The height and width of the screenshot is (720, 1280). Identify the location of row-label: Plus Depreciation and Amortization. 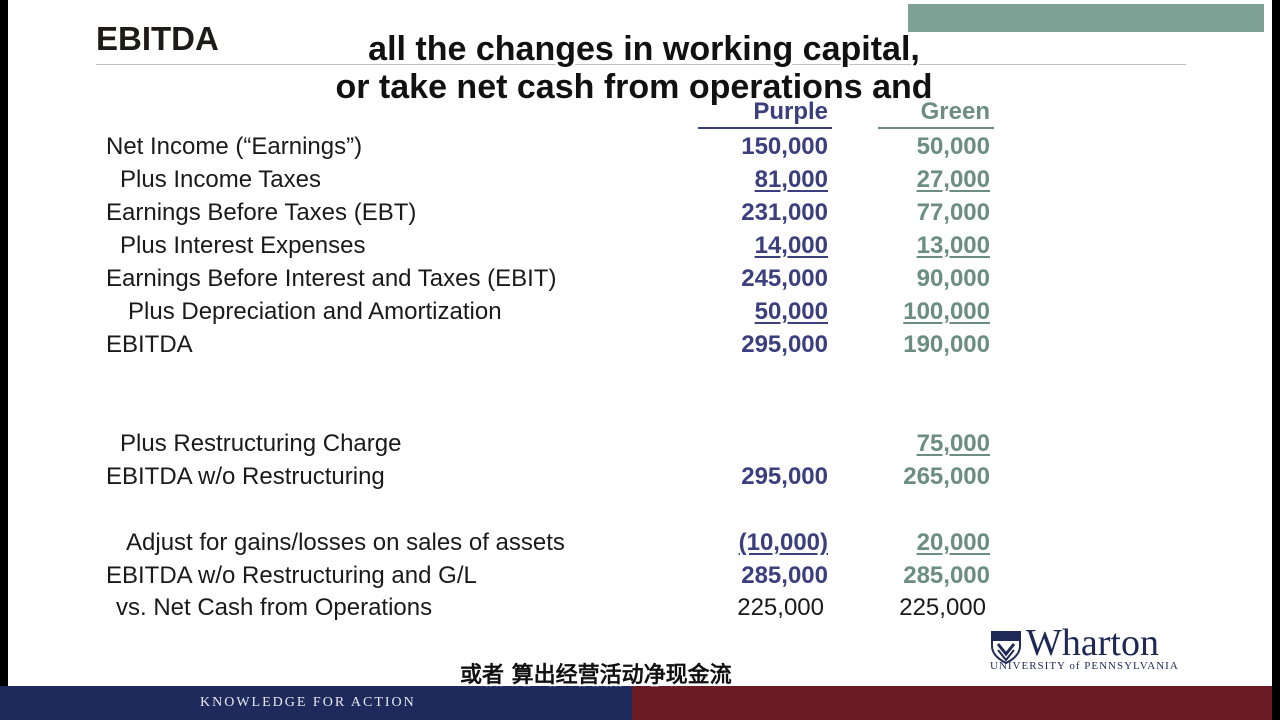
(315, 311).